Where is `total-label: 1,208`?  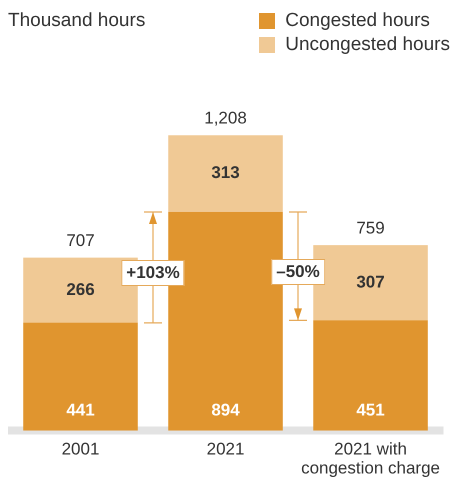
total-label: 1,208 is located at coordinates (225, 118).